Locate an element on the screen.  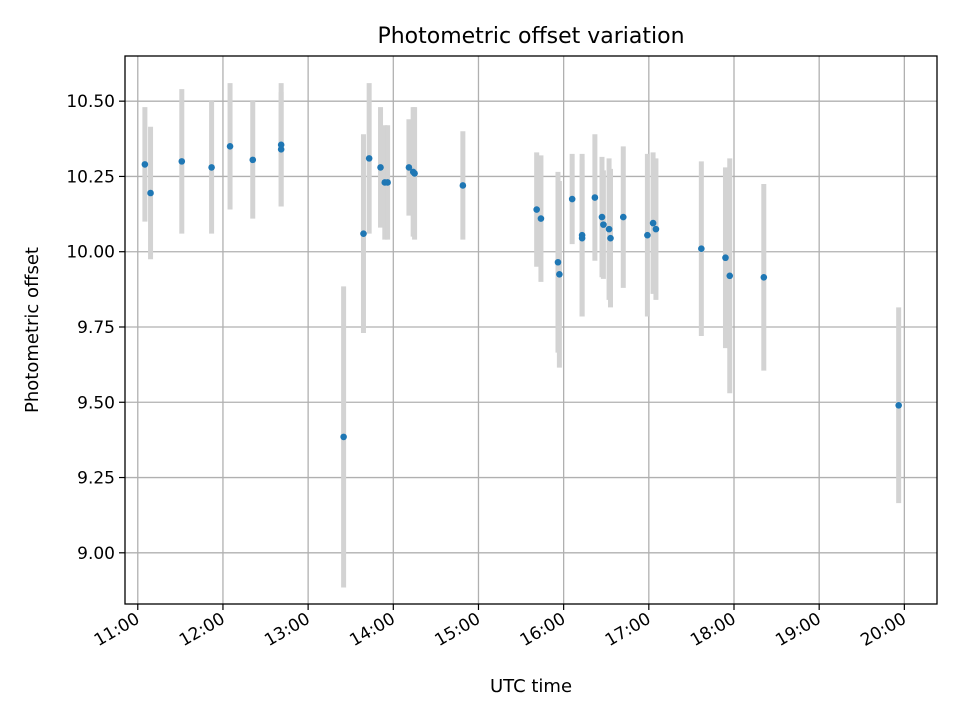
y-tick-label: 10.50 is located at coordinates (90, 102).